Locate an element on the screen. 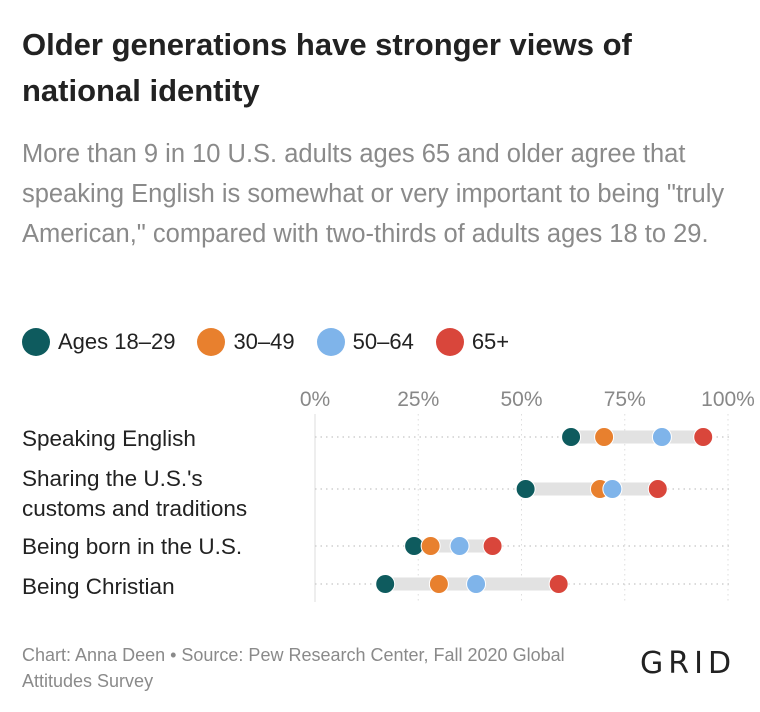 Image resolution: width=760 pixels, height=712 pixels. x-tick-label: 50% is located at coordinates (521, 399).